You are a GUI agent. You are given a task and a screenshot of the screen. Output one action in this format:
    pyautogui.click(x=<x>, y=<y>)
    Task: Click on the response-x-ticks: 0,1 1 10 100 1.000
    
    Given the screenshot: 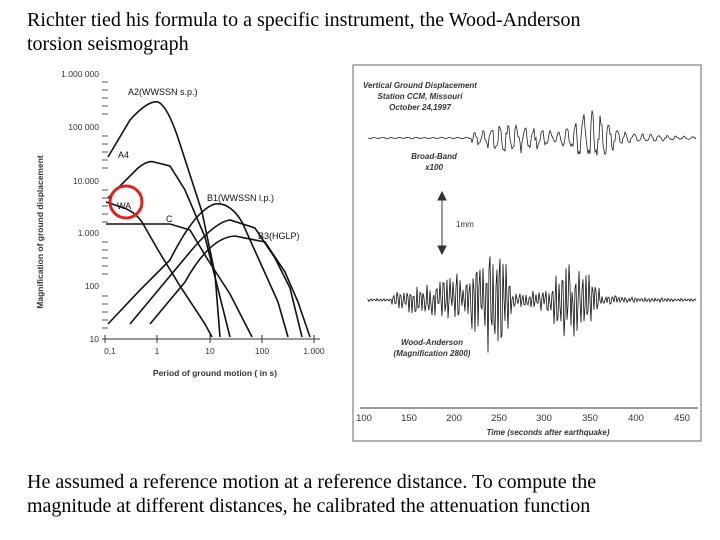 What is the action you would take?
    pyautogui.click(x=214, y=351)
    